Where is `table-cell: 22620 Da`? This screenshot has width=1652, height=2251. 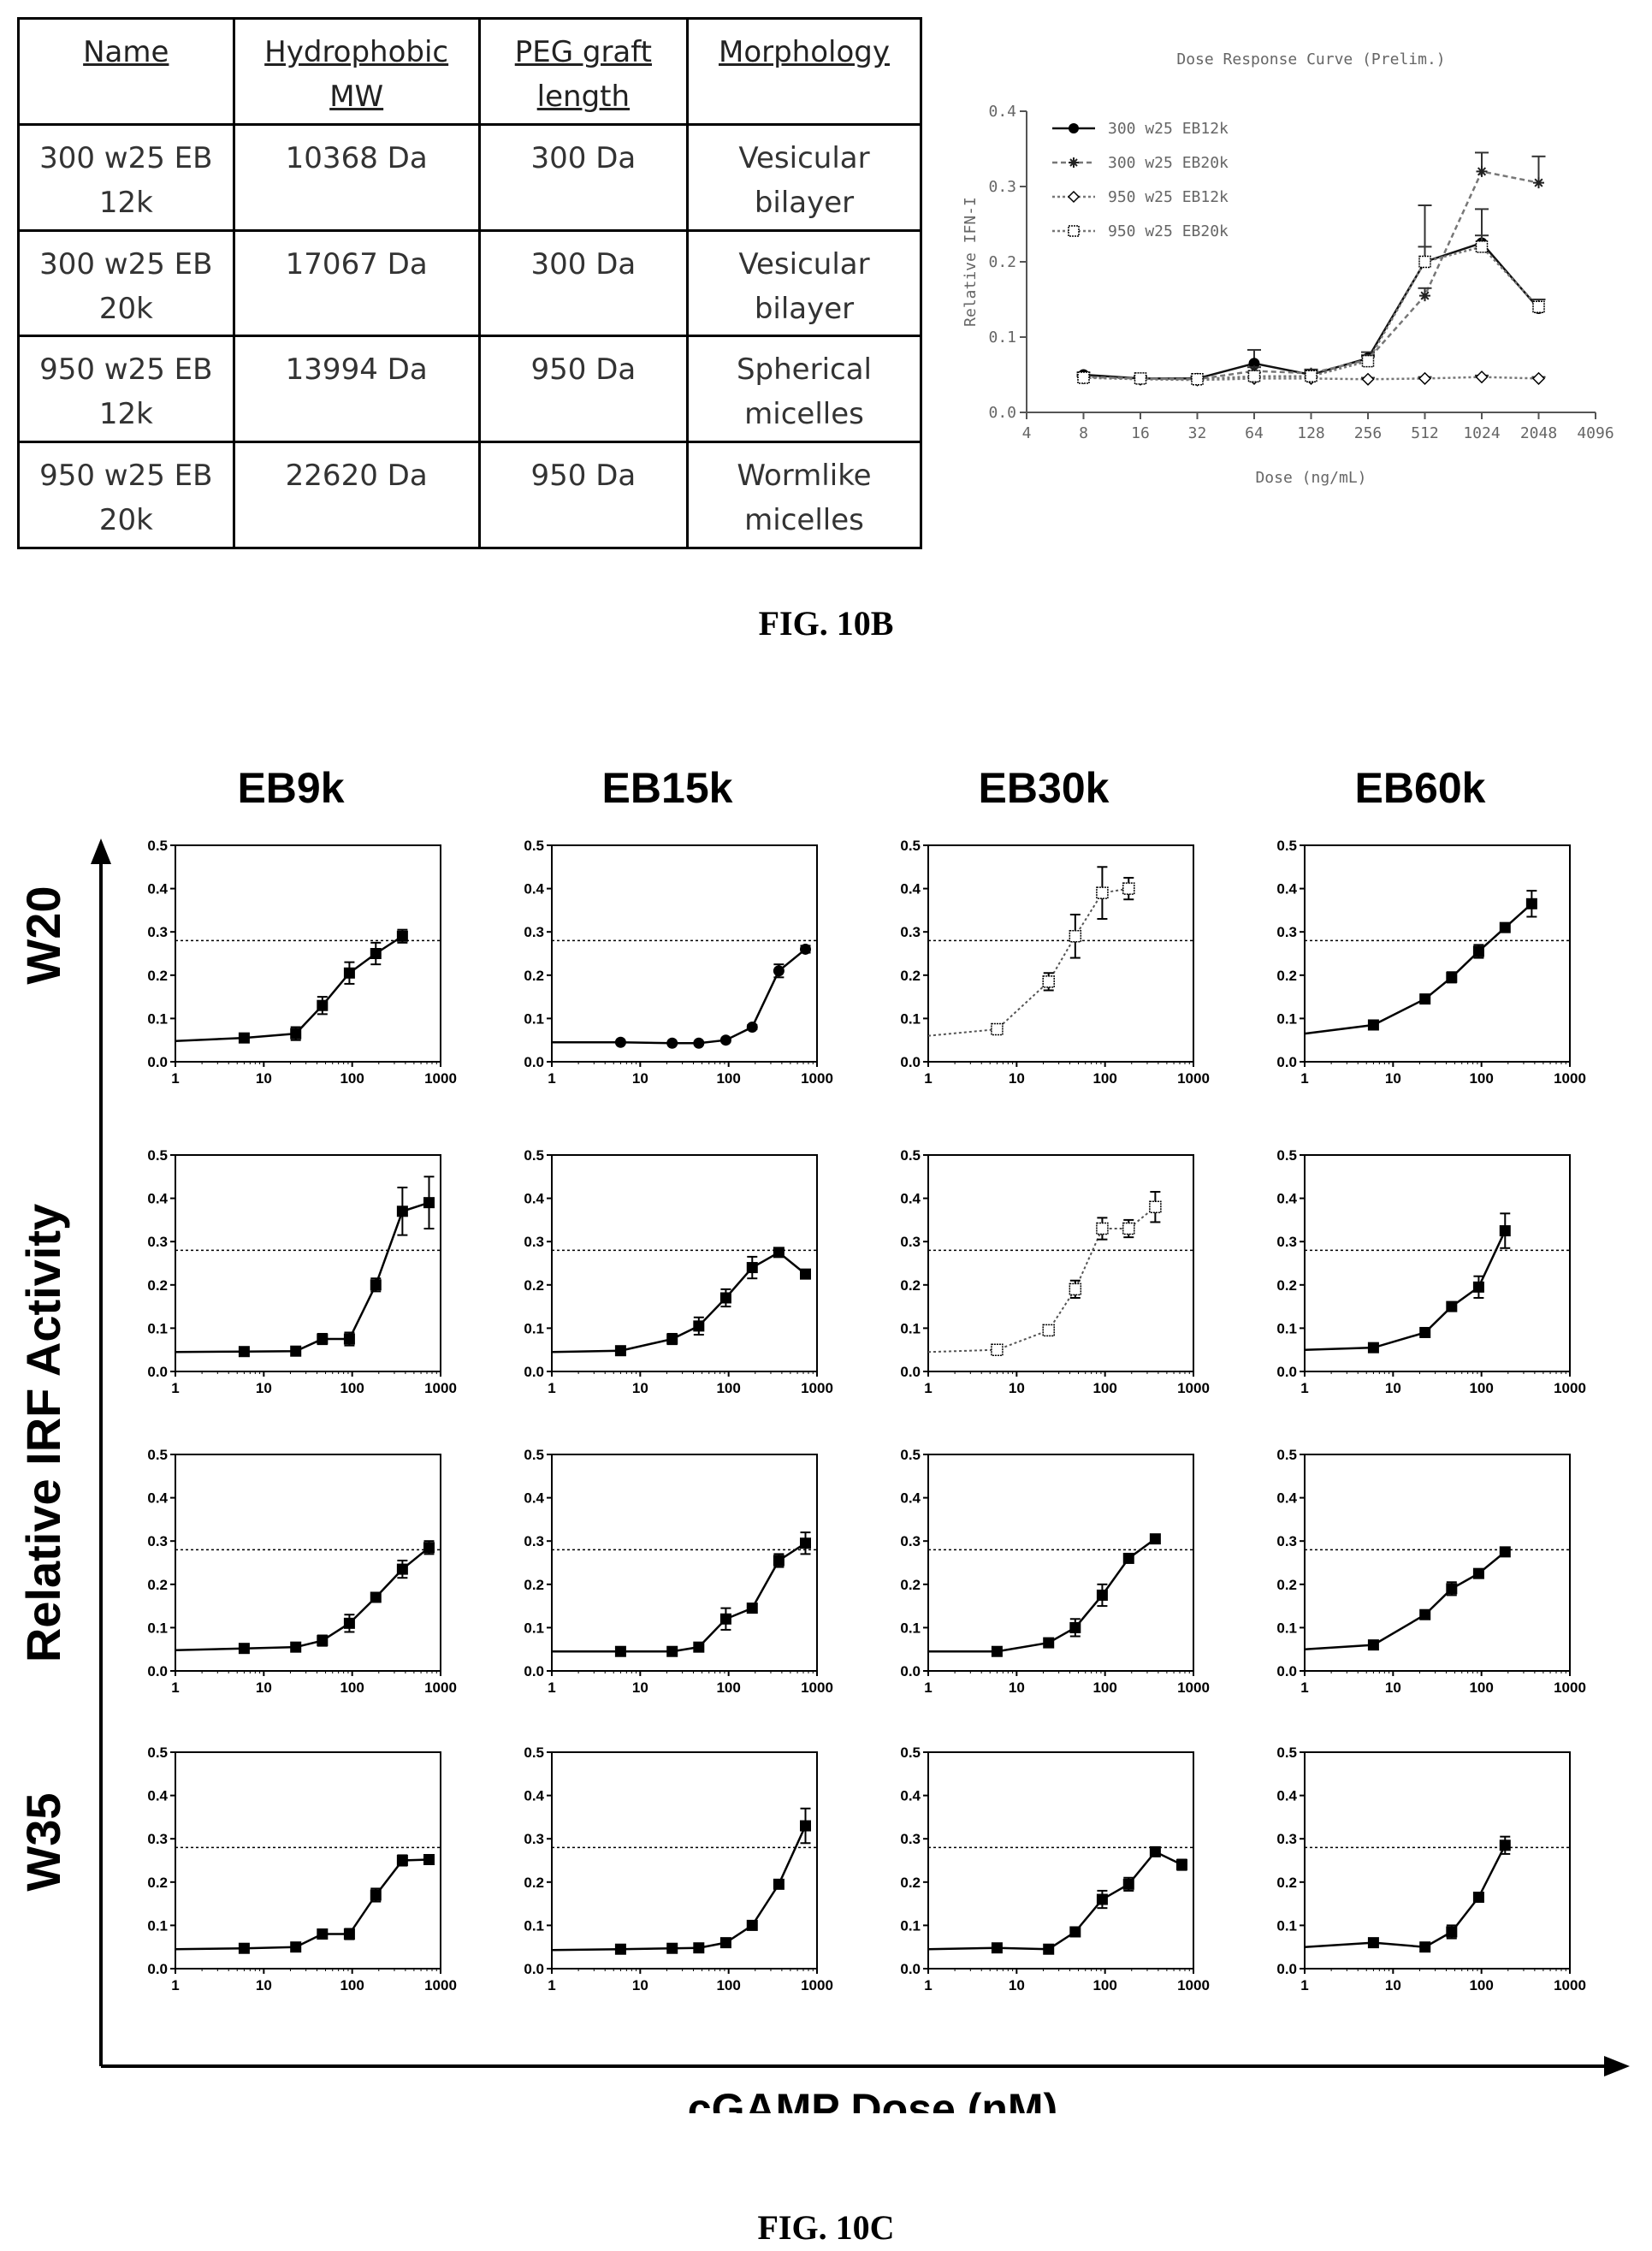 table-cell: 22620 Da is located at coordinates (356, 495).